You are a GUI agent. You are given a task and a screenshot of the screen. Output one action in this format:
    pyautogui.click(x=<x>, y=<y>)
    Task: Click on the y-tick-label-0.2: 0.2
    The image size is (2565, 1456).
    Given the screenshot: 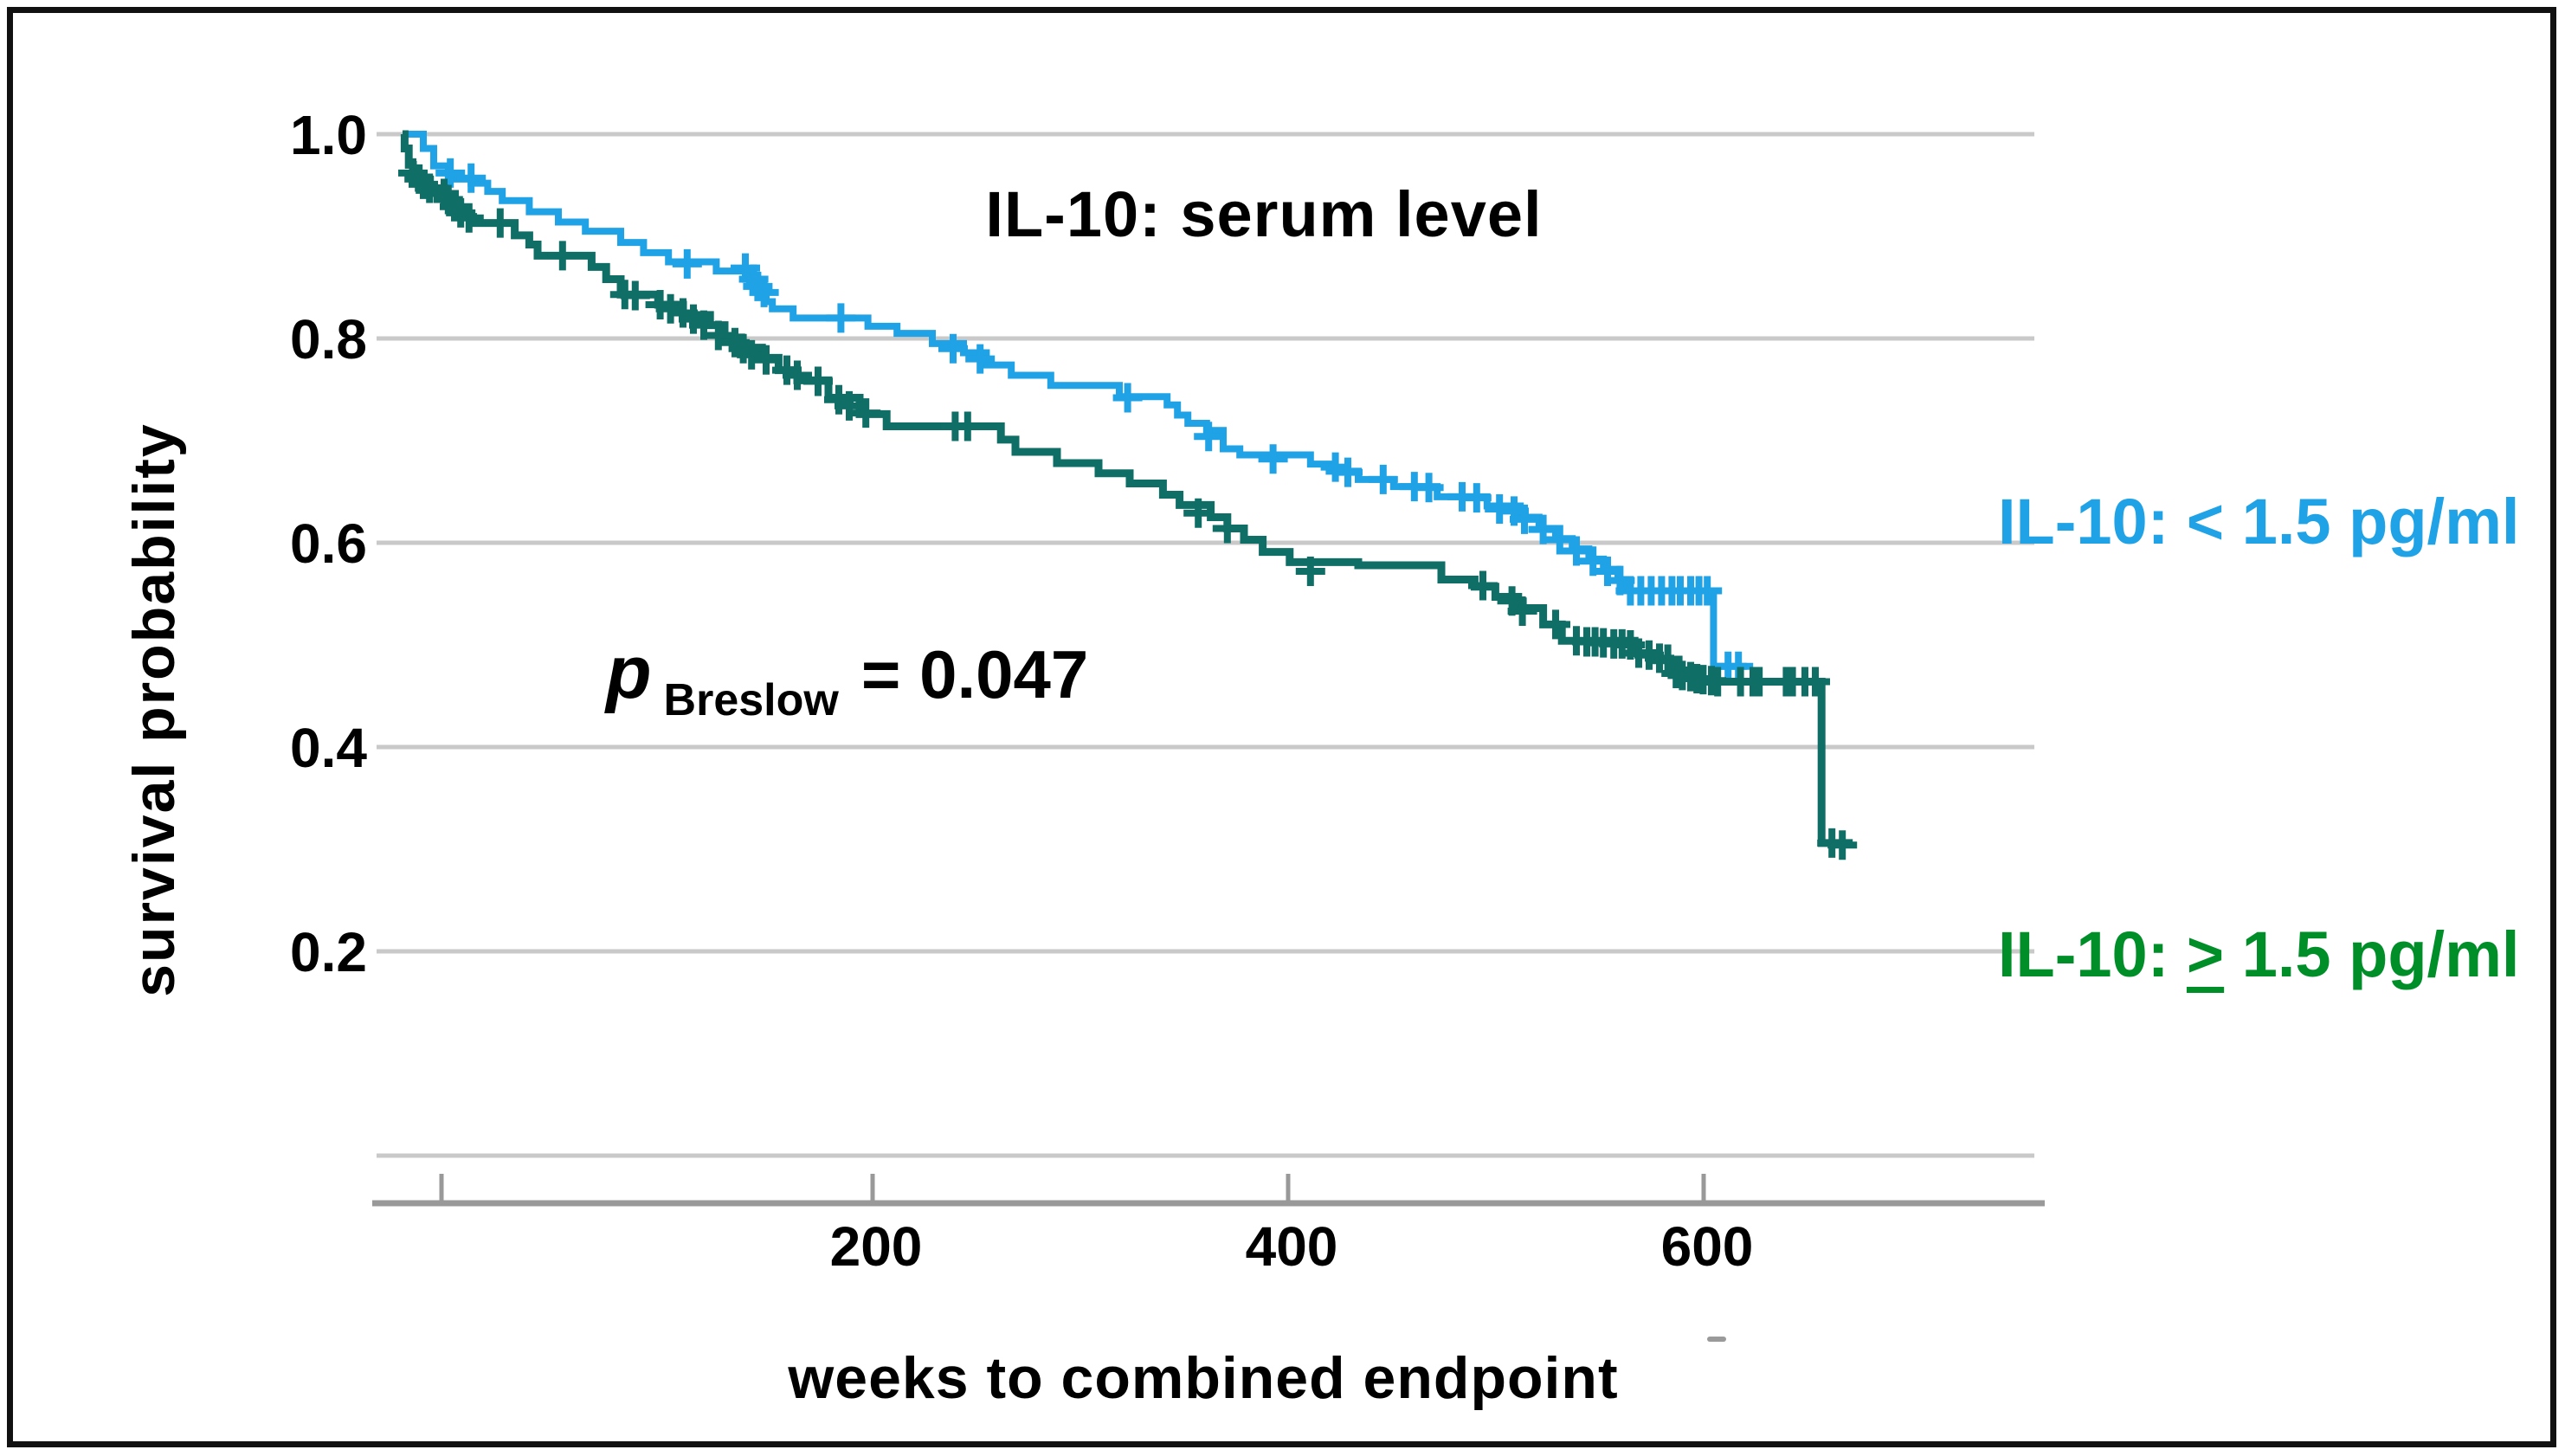 What is the action you would take?
    pyautogui.click(x=328, y=952)
    